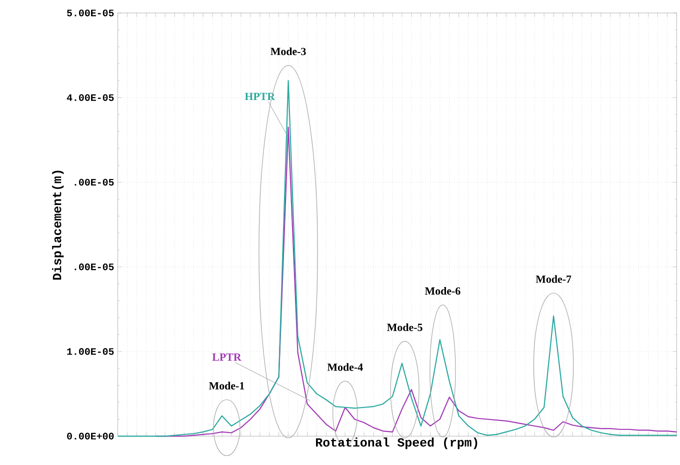  What do you see at coordinates (554, 279) in the screenshot?
I see `annotation: Mode-7` at bounding box center [554, 279].